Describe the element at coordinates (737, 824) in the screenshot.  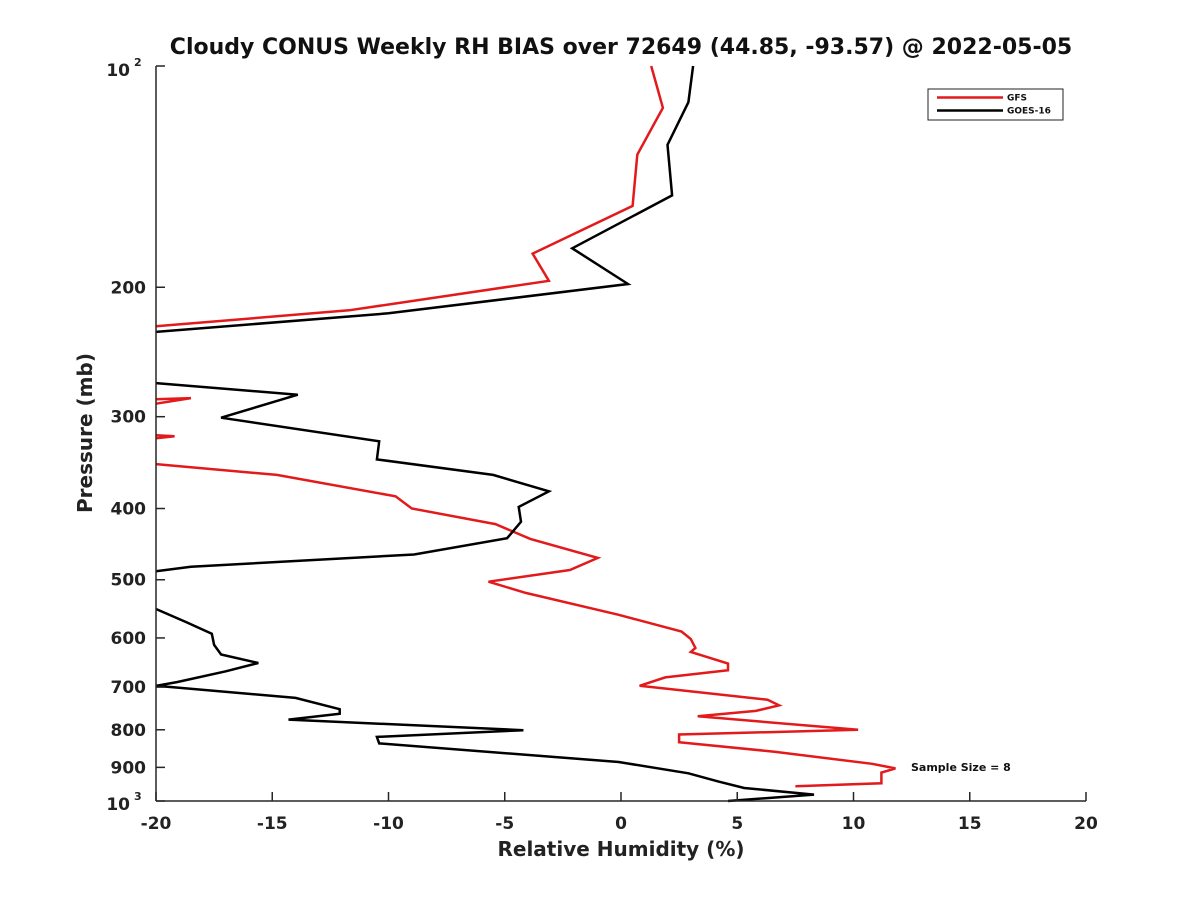
I see `x-tick-label-5: 5` at that location.